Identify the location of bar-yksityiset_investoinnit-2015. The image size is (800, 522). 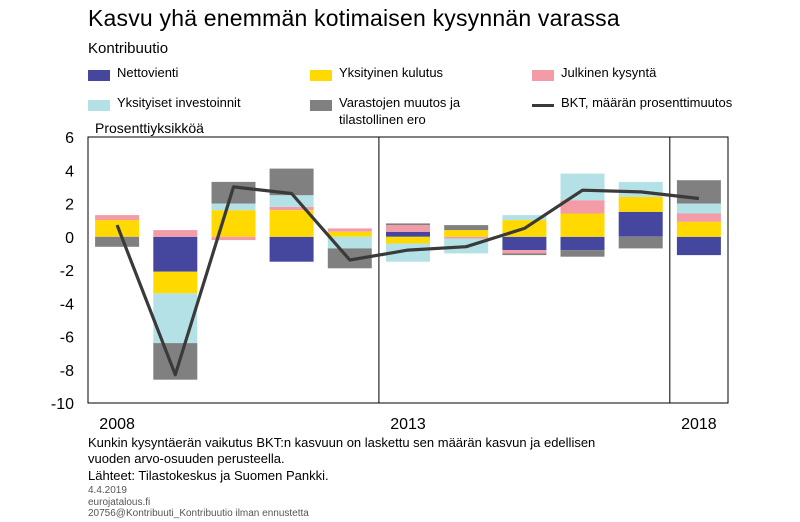
(524, 218).